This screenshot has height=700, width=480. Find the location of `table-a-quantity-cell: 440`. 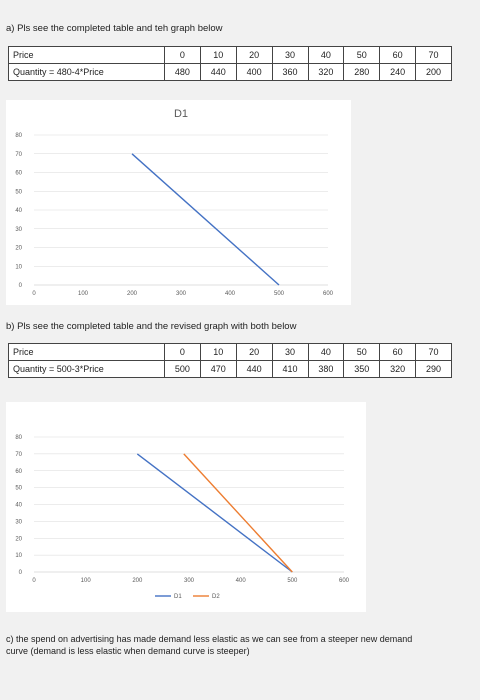

table-a-quantity-cell: 440 is located at coordinates (218, 72).